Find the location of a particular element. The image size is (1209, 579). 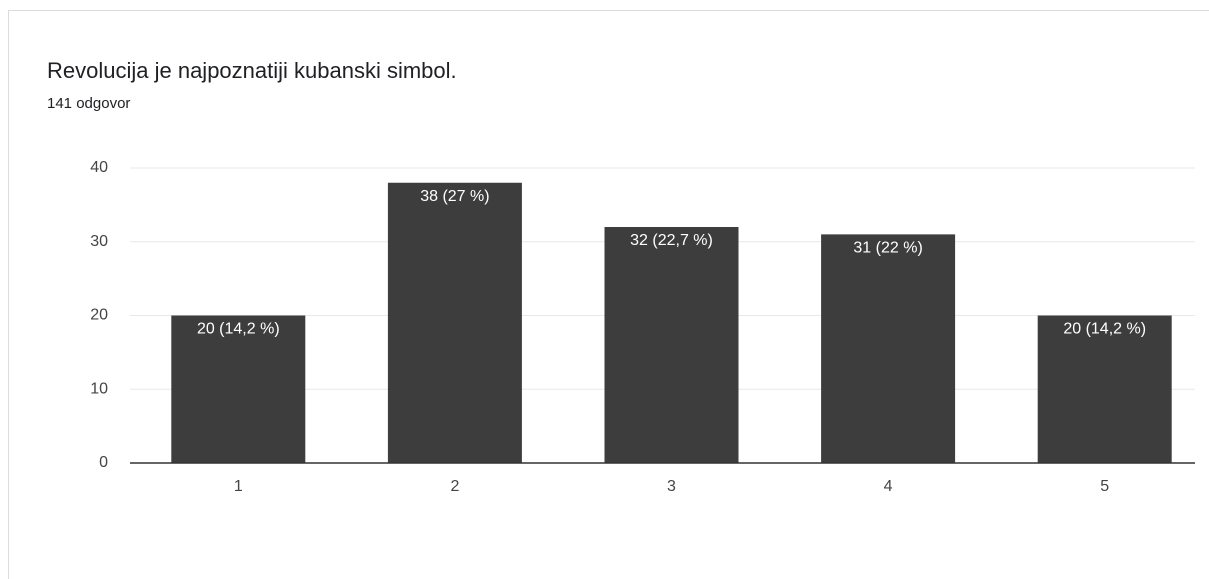

value-label: 38 (27 %) is located at coordinates (454, 196).